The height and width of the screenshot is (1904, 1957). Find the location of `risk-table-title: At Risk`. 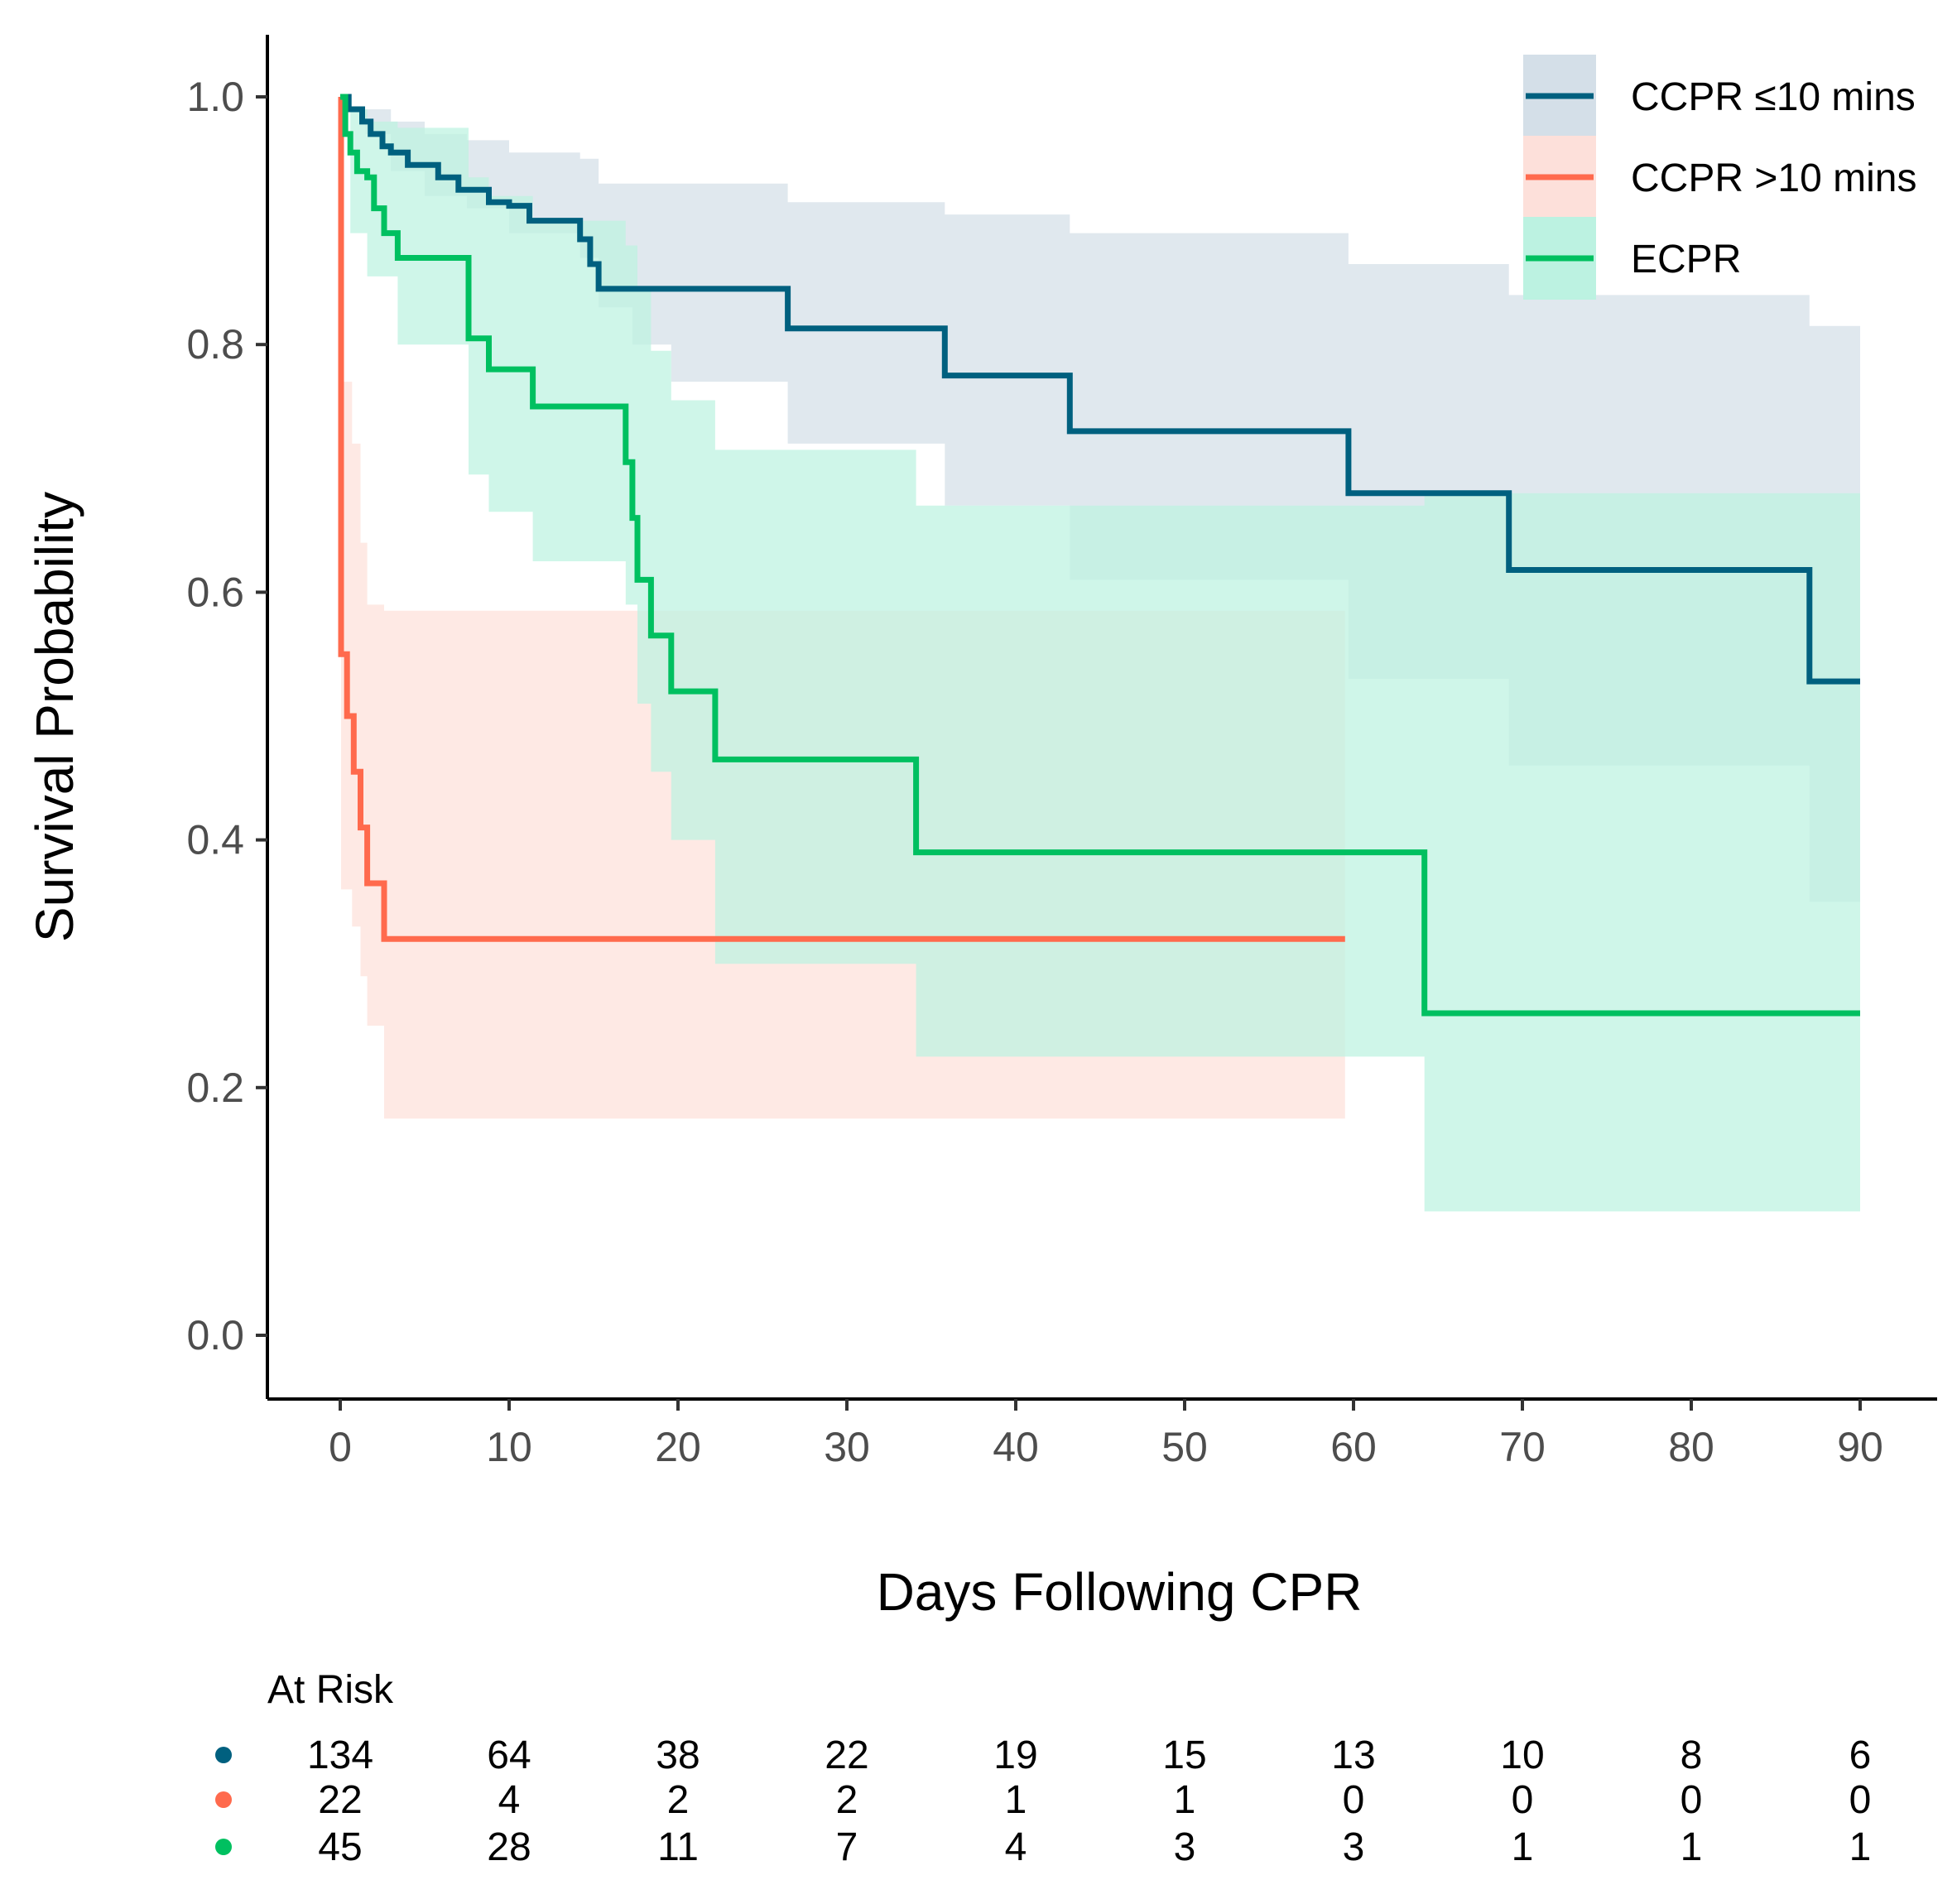

risk-table-title: At Risk is located at coordinates (330, 1690).